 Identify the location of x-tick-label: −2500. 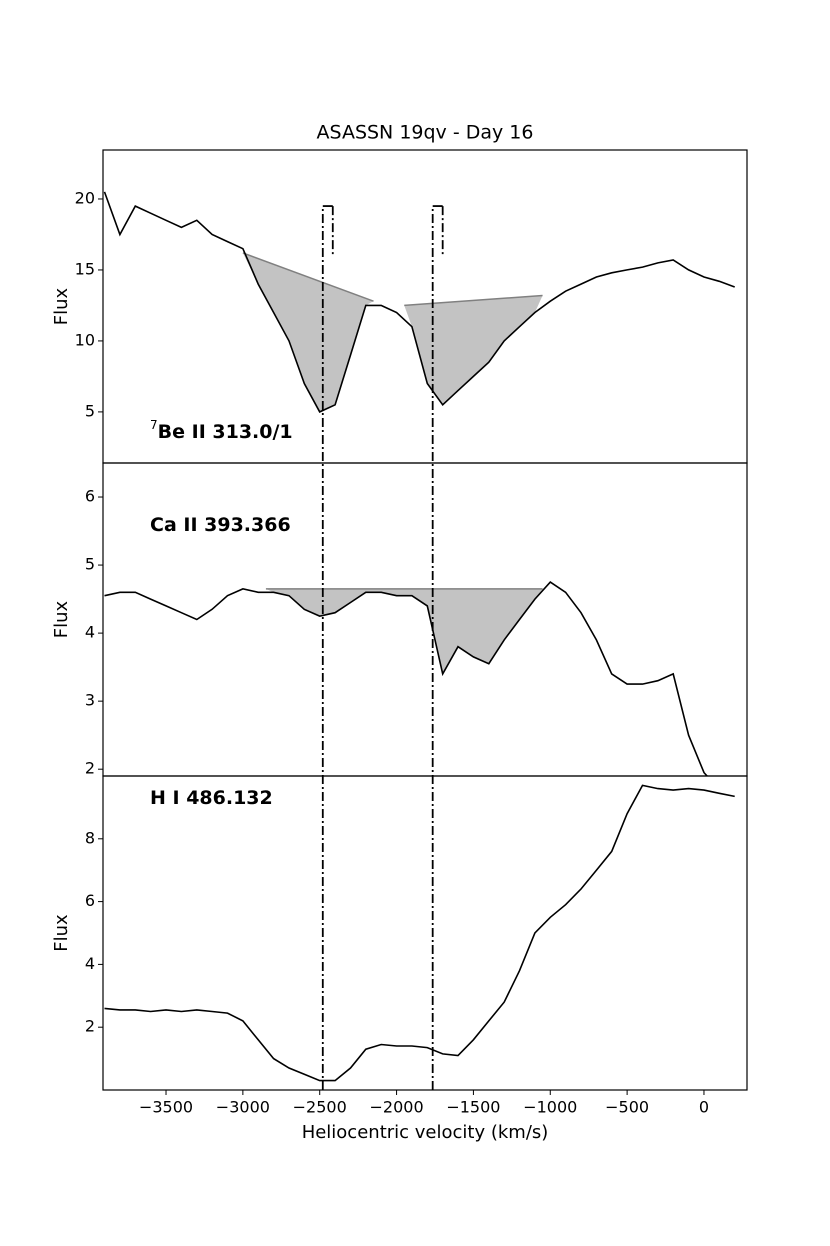
(320, 1107).